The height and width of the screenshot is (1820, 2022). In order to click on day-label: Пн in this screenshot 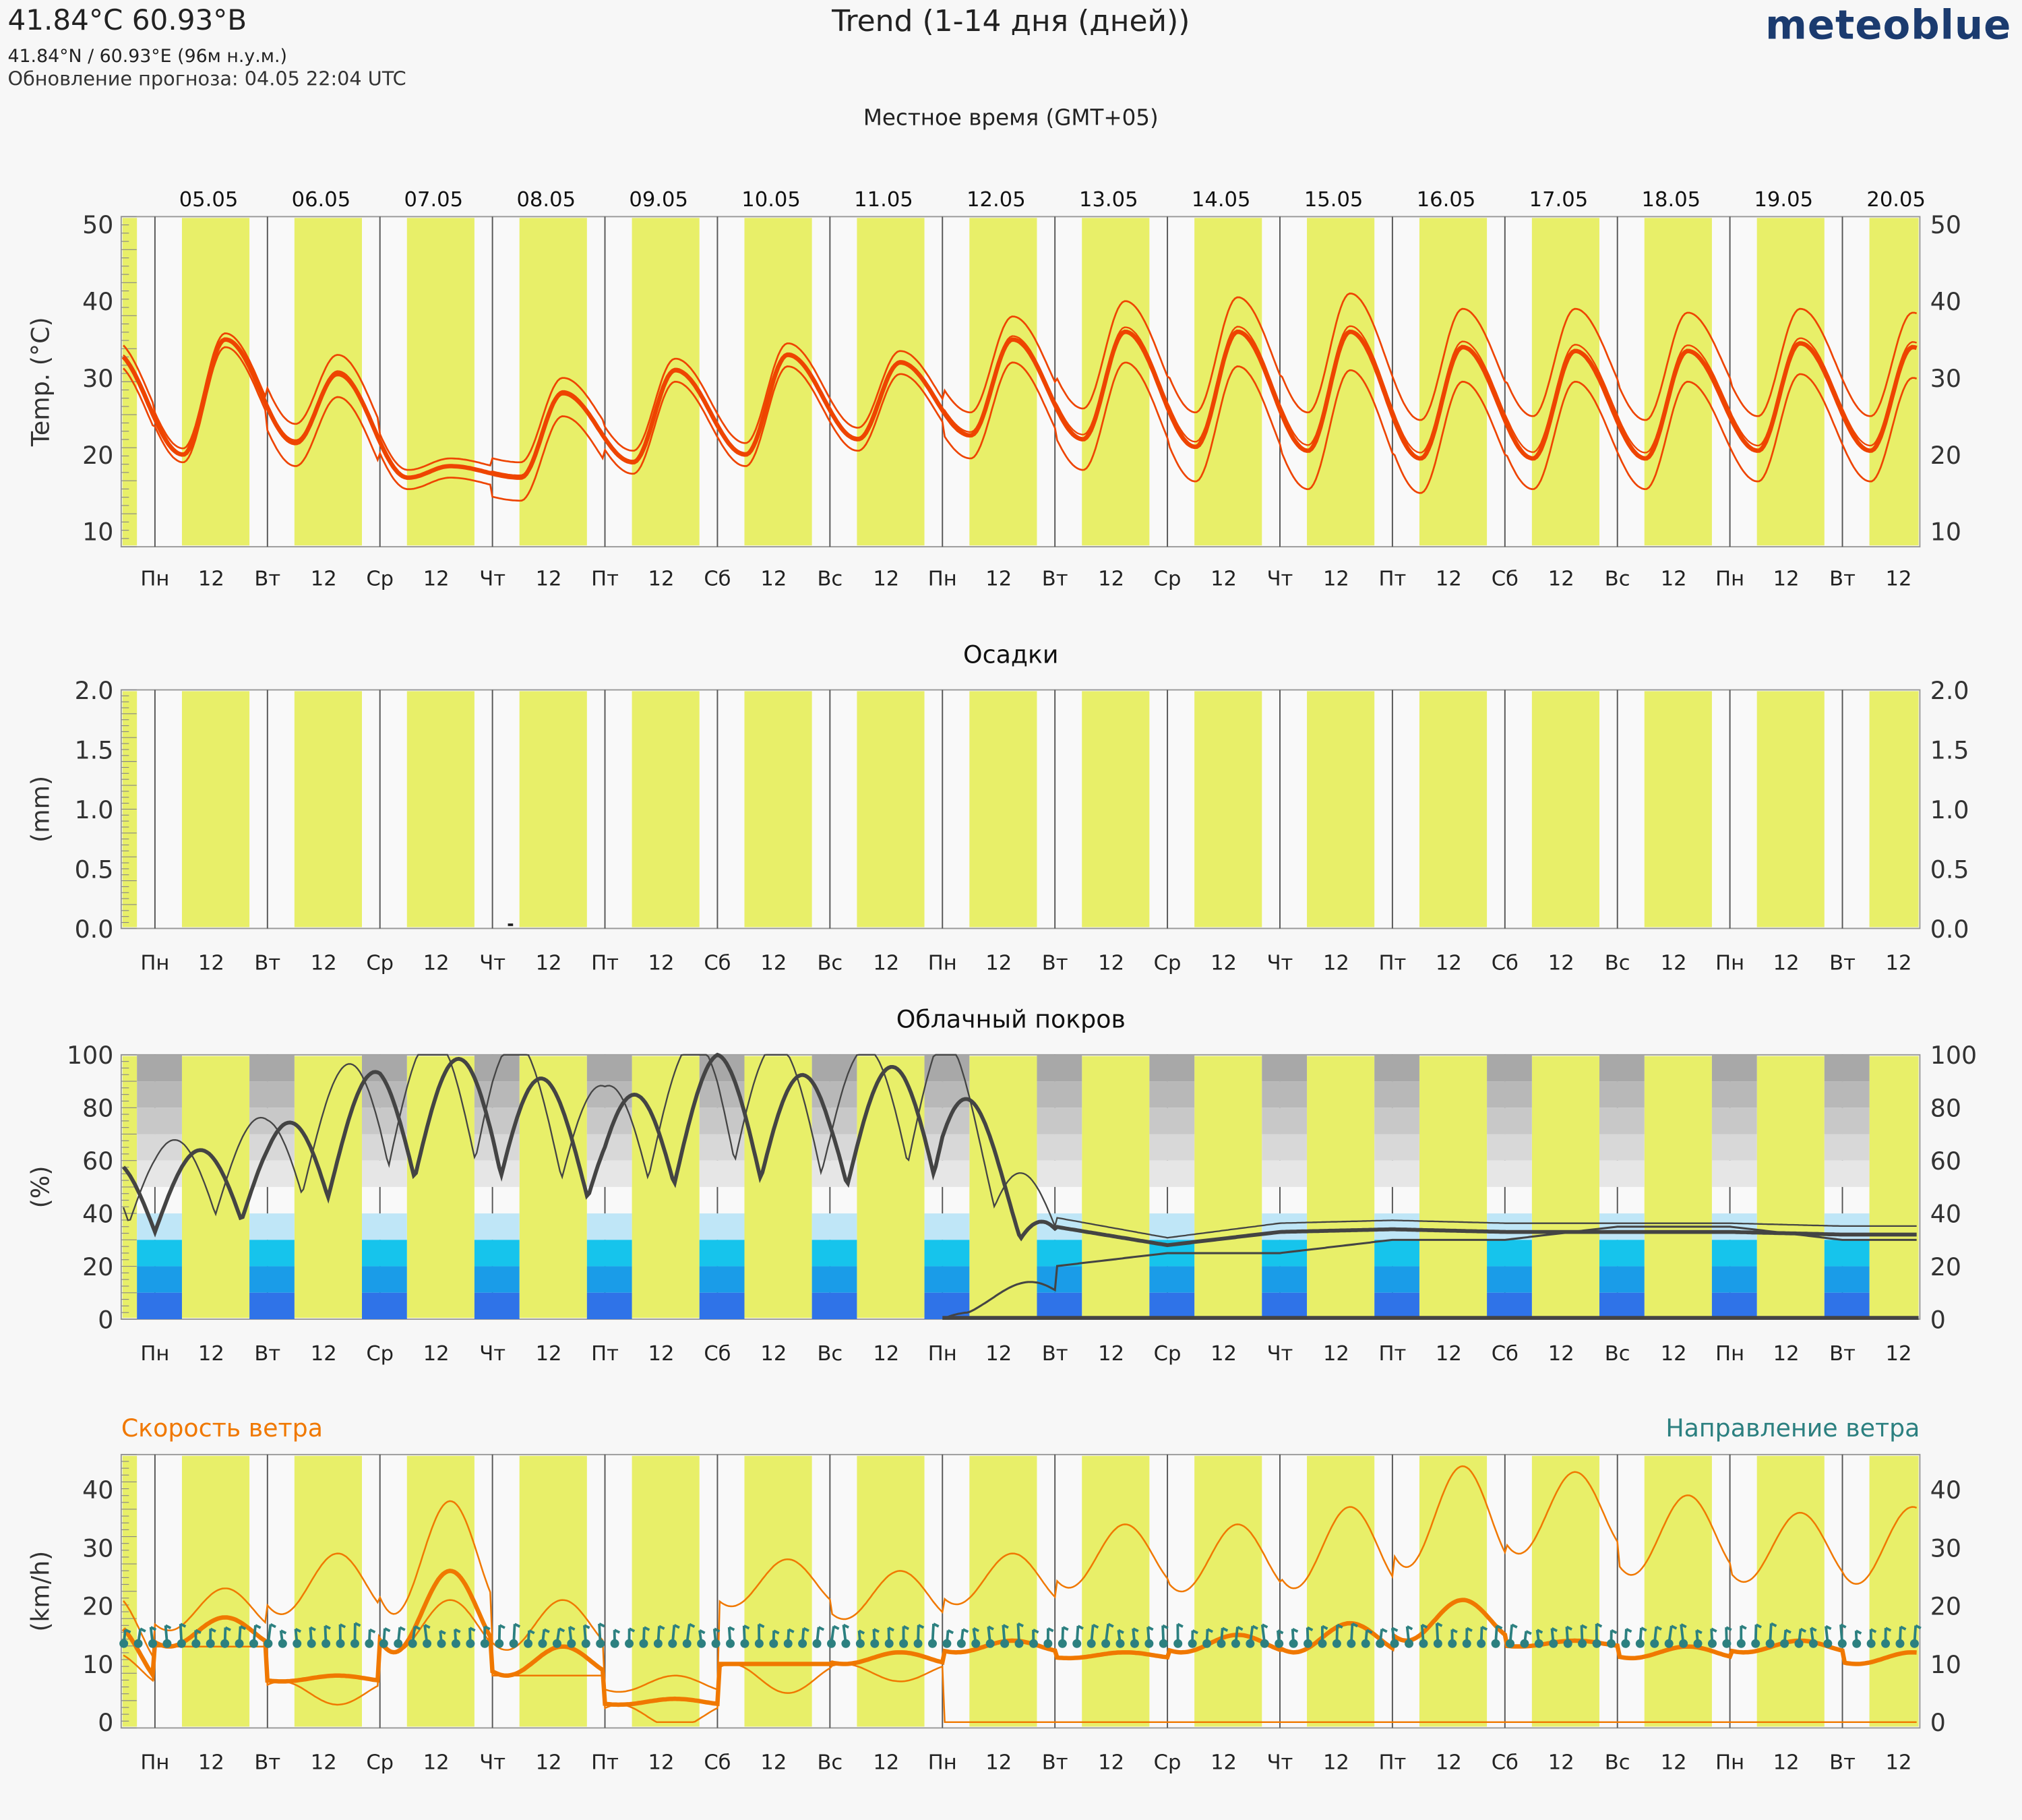, I will do `click(1729, 963)`.